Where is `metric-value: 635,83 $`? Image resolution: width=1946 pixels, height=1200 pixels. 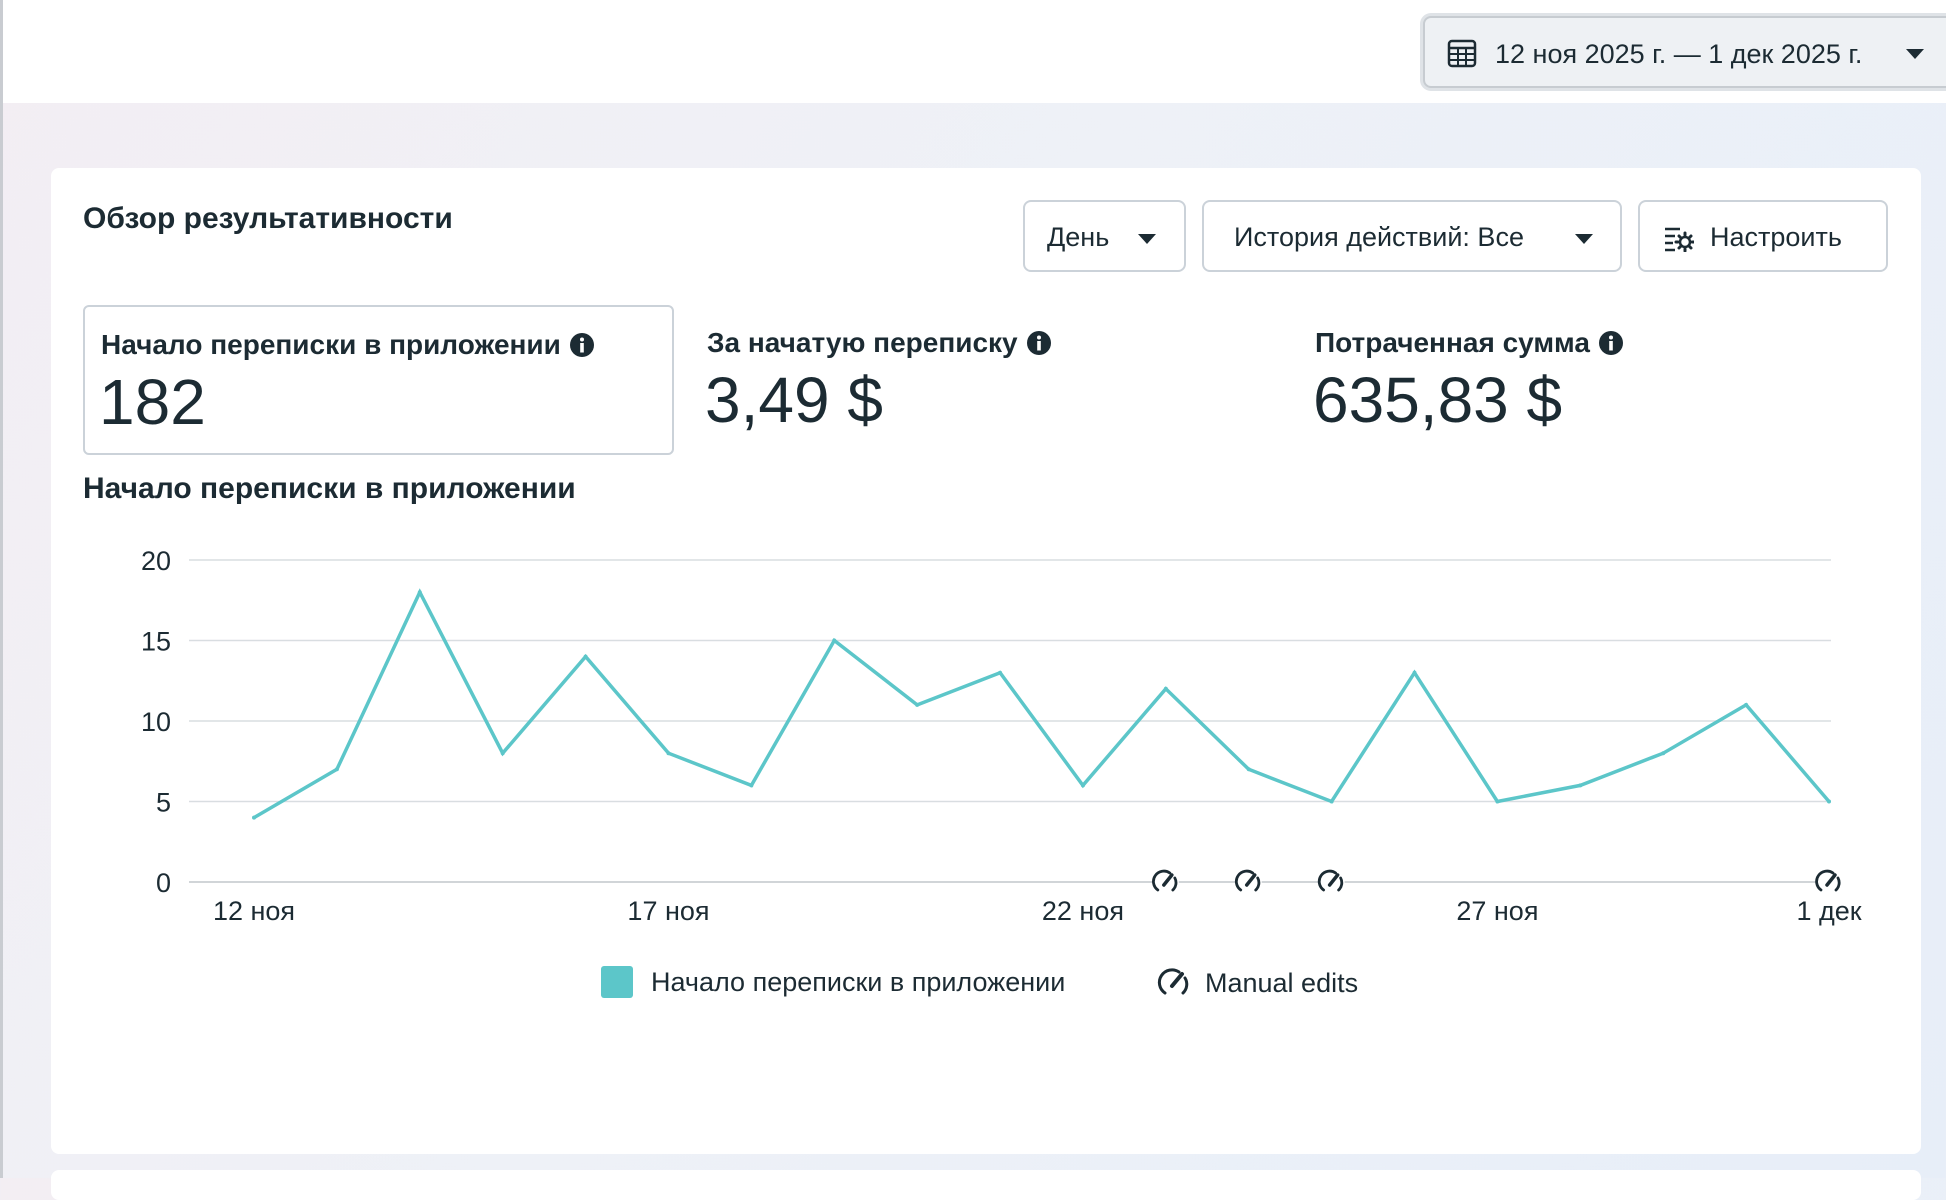 metric-value: 635,83 $ is located at coordinates (1438, 400).